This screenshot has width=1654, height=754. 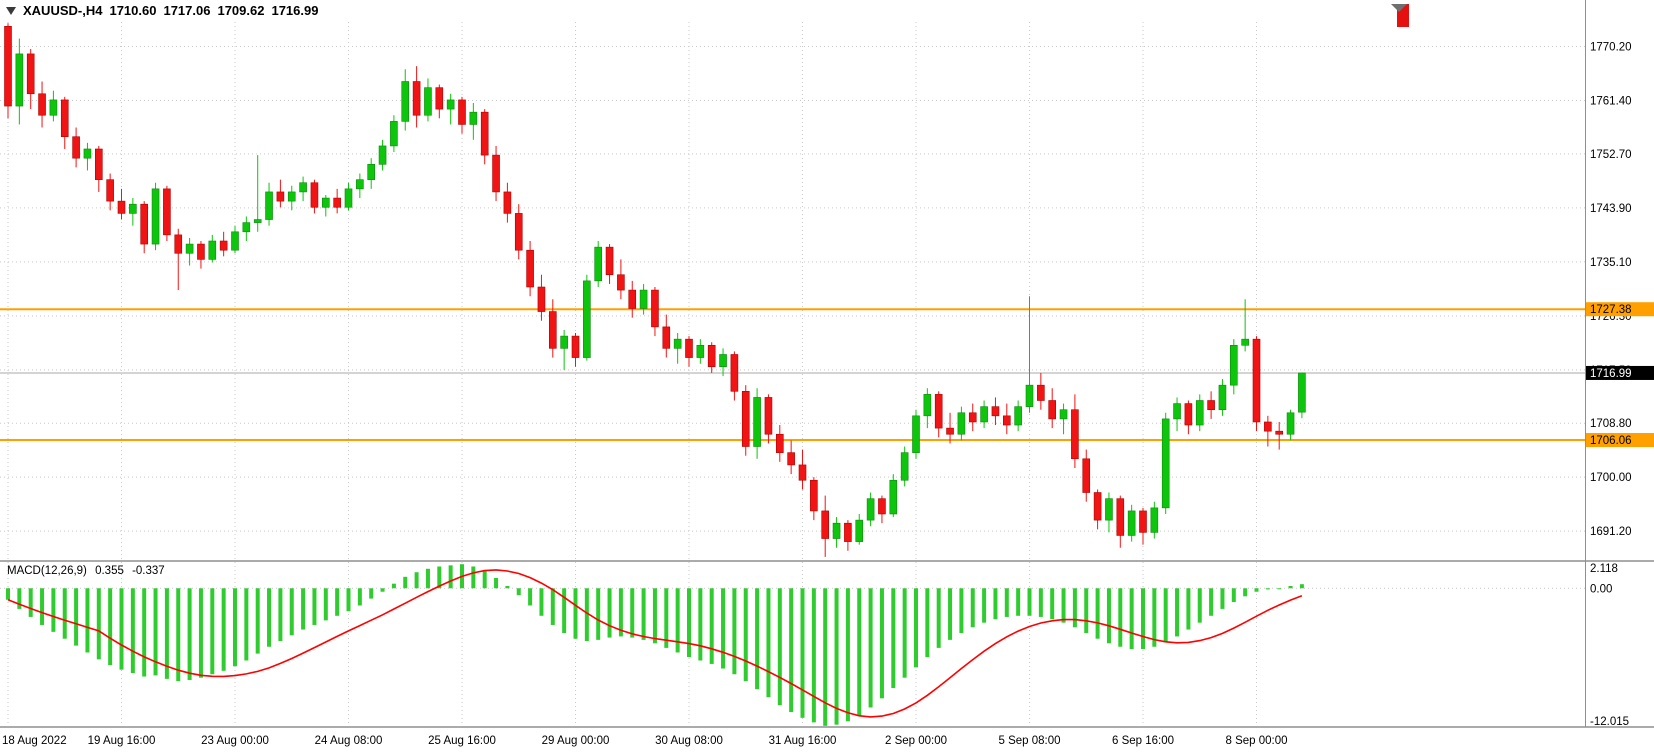 I want to click on symbol-dropdown-icon, so click(x=11, y=10).